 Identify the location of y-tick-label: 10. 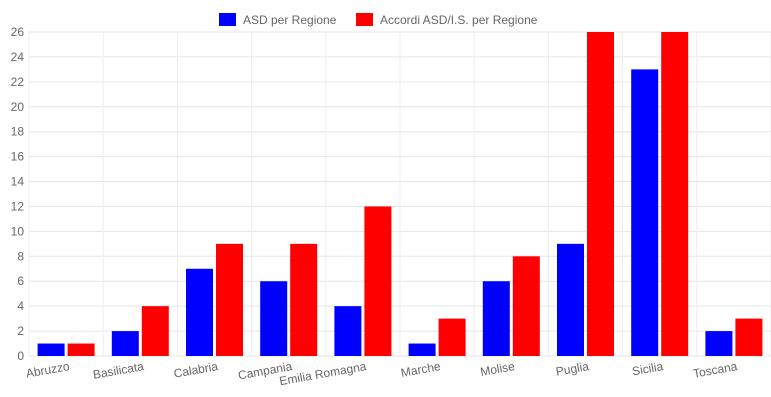
(18, 231).